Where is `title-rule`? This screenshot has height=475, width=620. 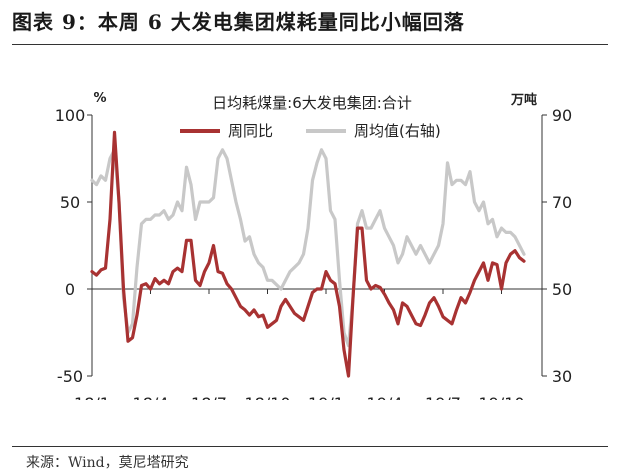 title-rule is located at coordinates (310, 44).